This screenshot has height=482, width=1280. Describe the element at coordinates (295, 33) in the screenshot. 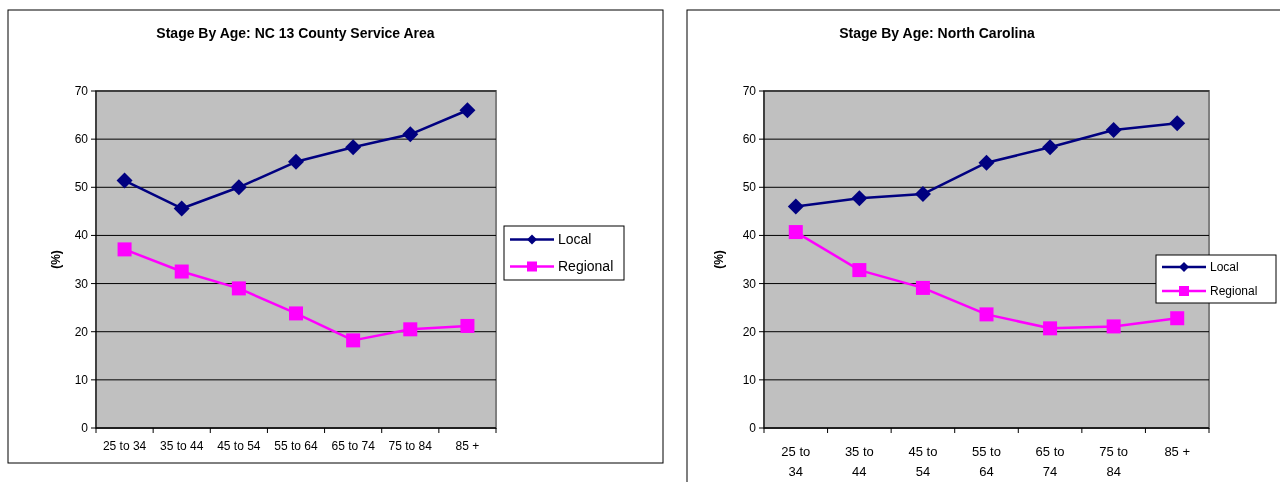

I see `chart-title: Stage By Age: NC 13 County Service Area` at that location.